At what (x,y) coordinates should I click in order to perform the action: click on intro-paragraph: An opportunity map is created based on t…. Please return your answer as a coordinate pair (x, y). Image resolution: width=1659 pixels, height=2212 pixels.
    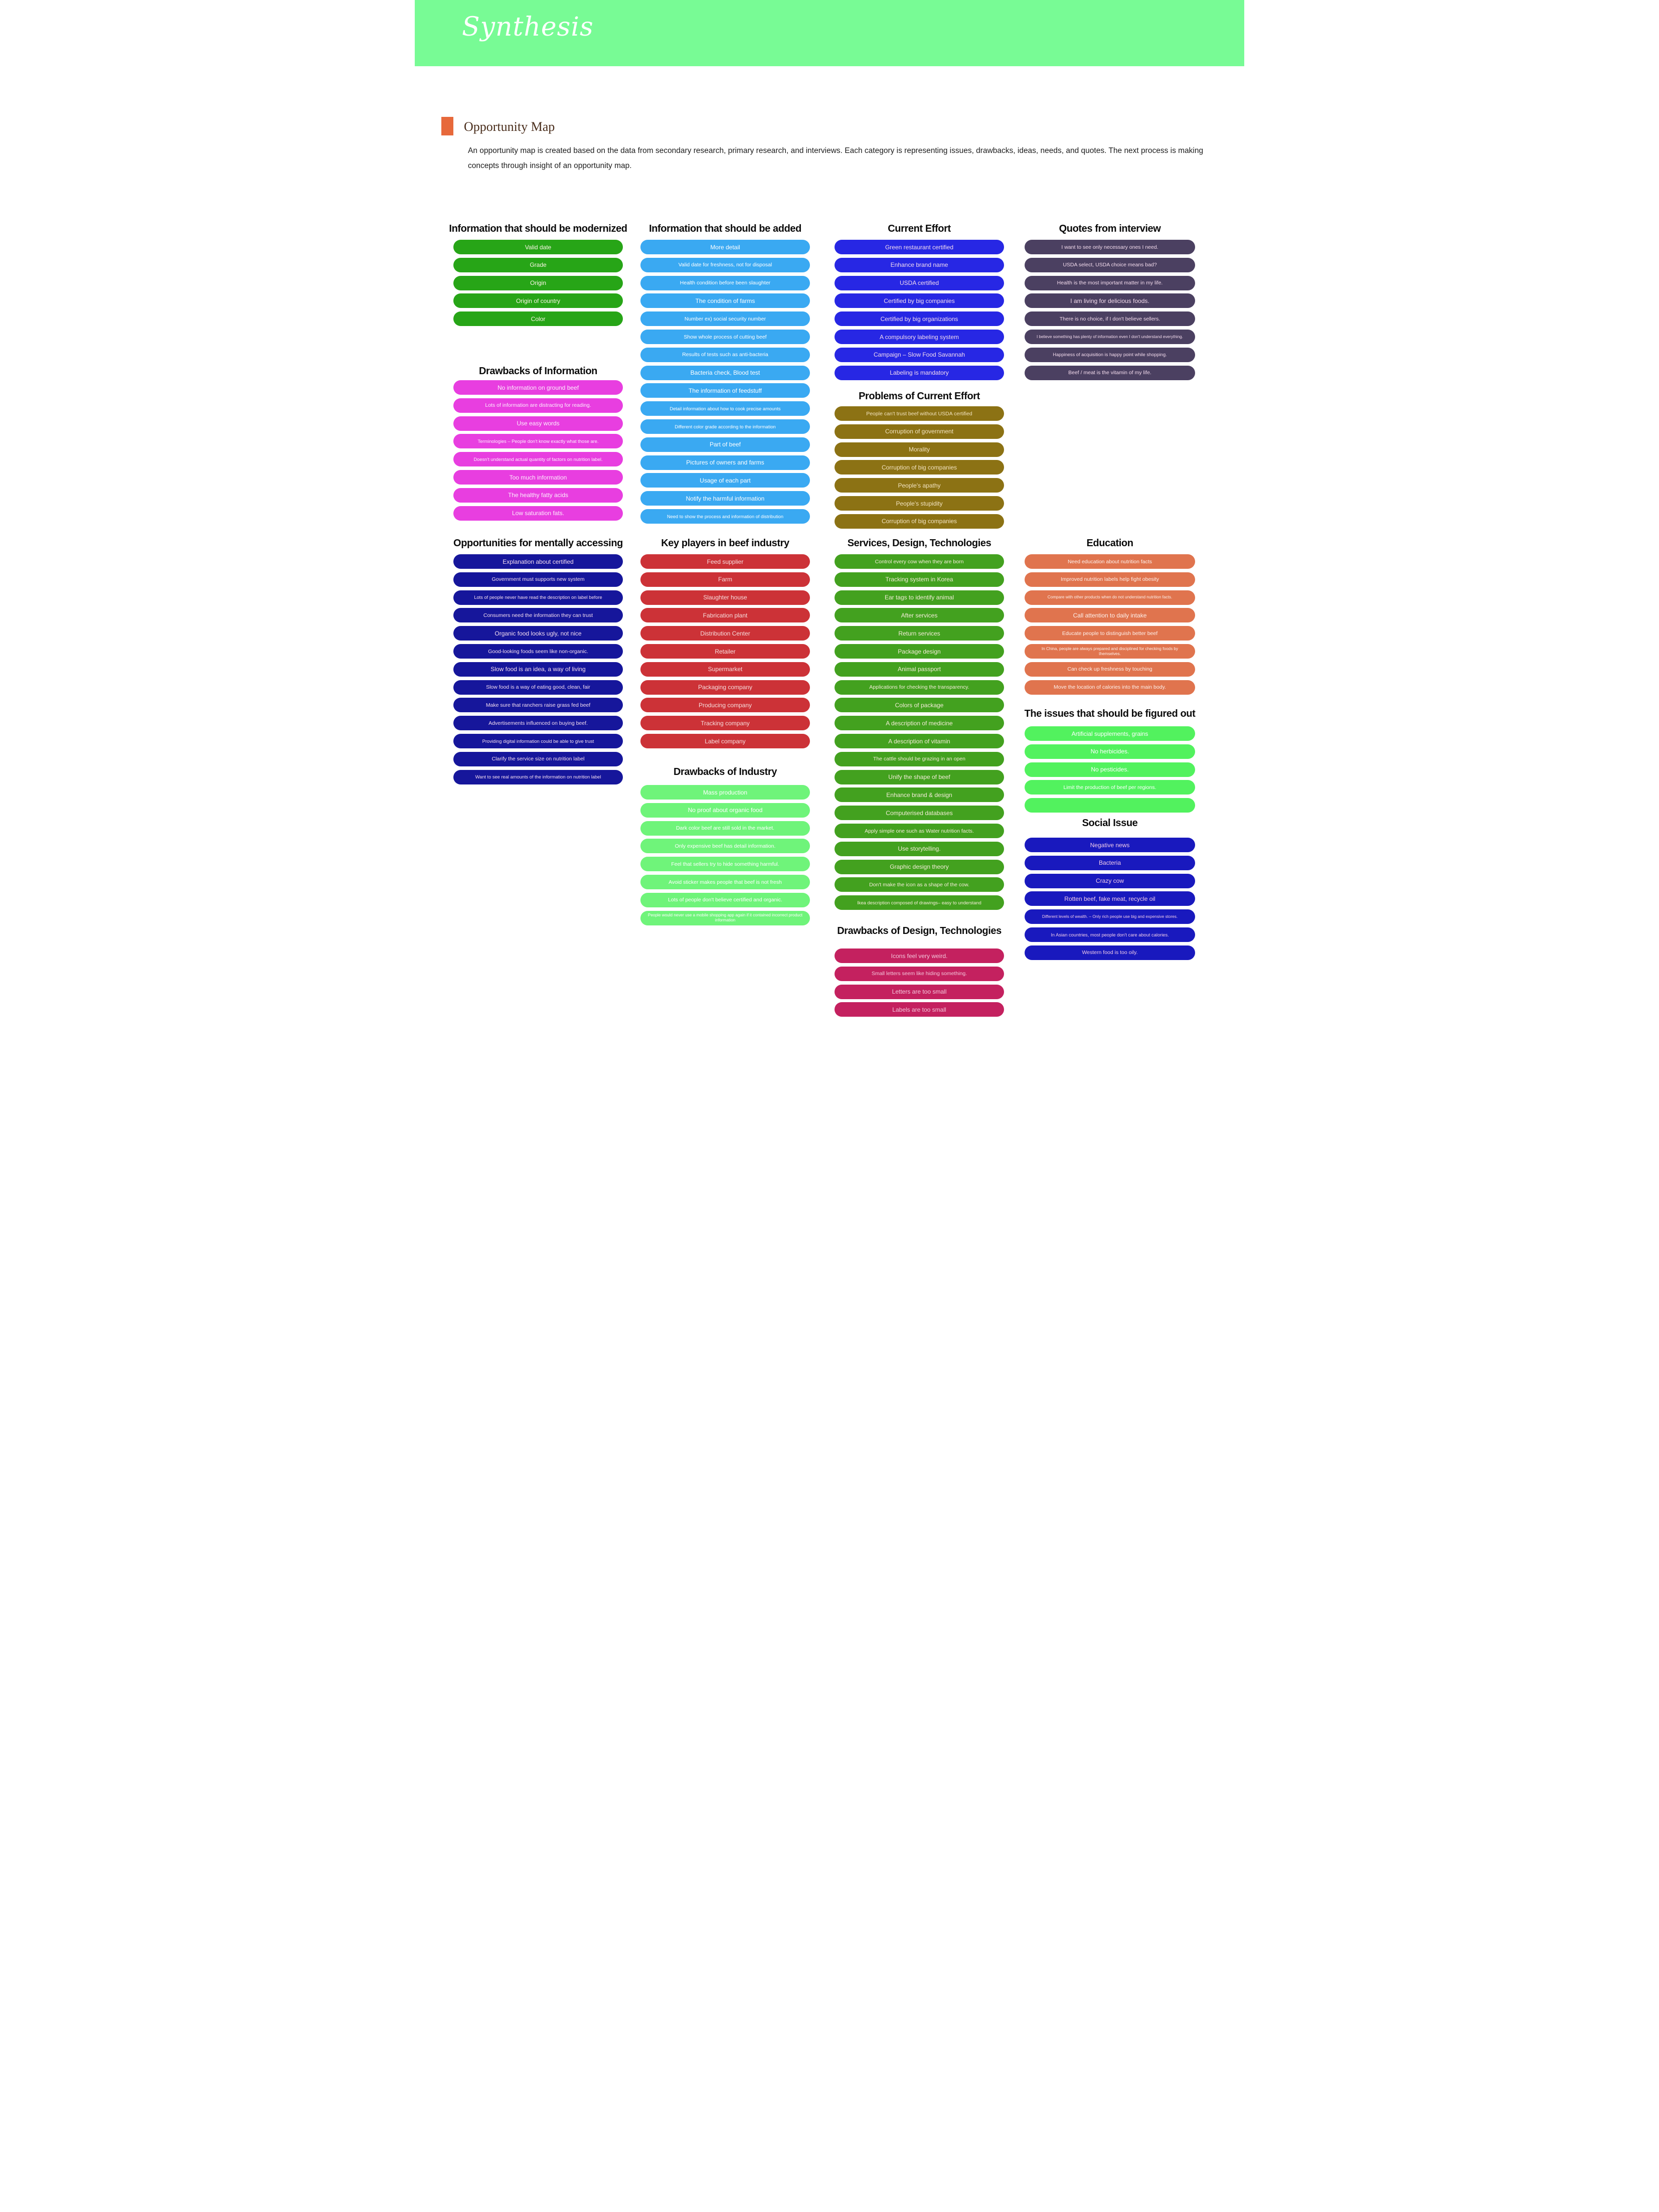
    Looking at the image, I should click on (836, 158).